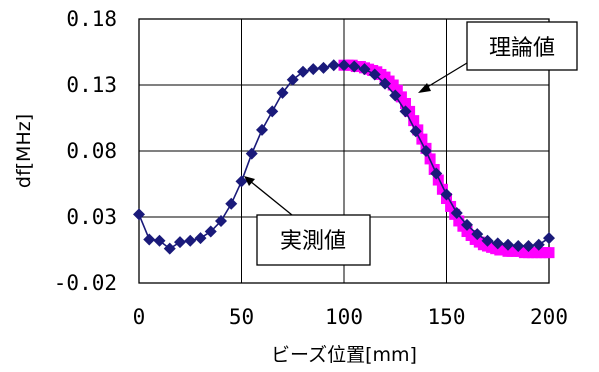 This screenshot has width=599, height=372. What do you see at coordinates (91, 217) in the screenshot?
I see `y-tick-label: 0.03` at bounding box center [91, 217].